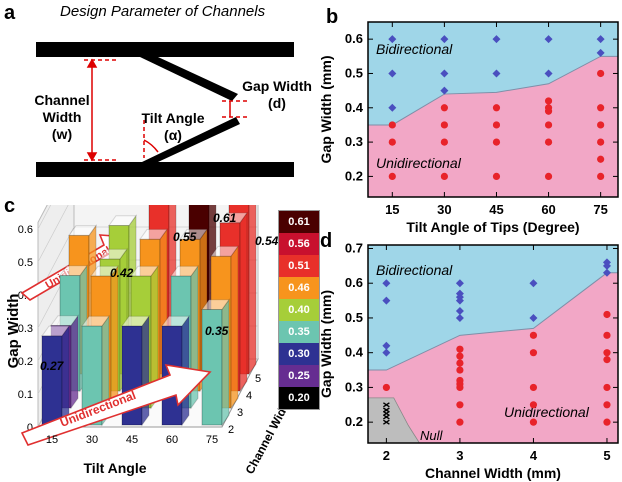 The height and width of the screenshot is (482, 622). What do you see at coordinates (354, 352) in the screenshot?
I see `y-tick-label: 0.4` at bounding box center [354, 352].